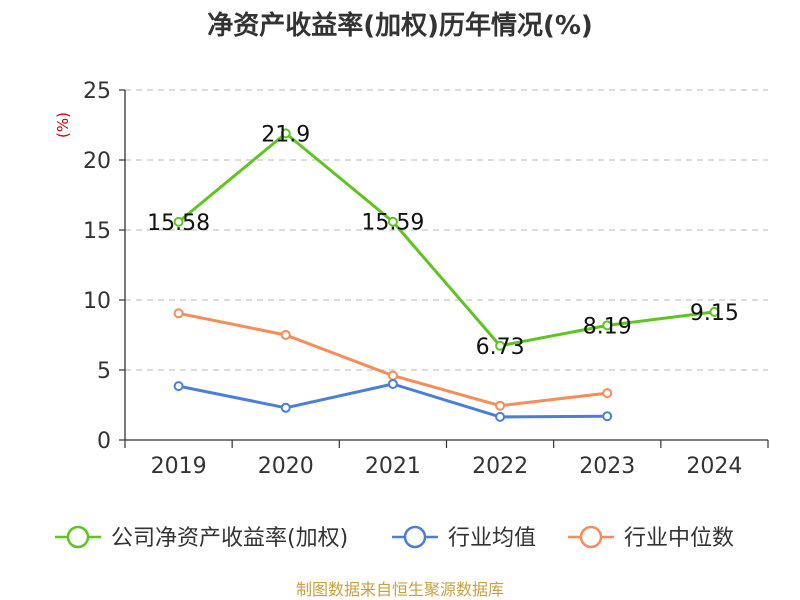 The image size is (800, 600). I want to click on y-axis-label: (%), so click(63, 125).